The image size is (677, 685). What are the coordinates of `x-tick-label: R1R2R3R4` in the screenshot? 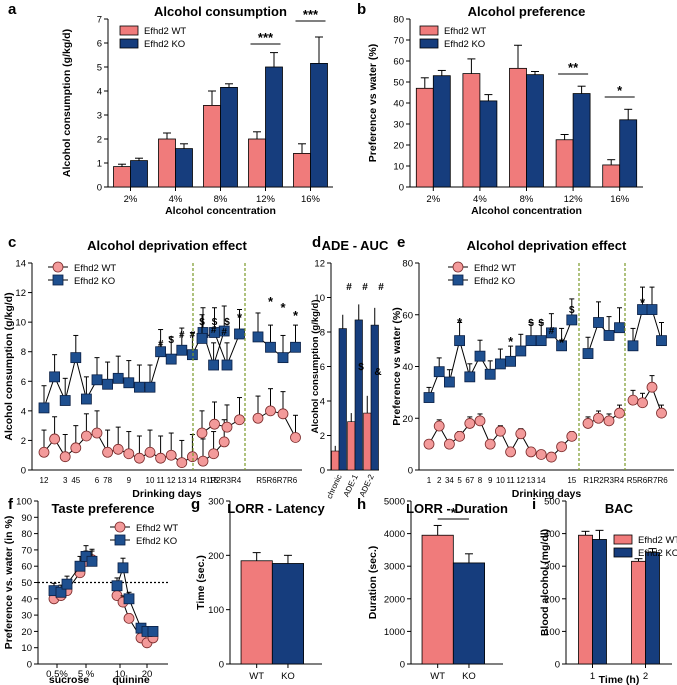 It's located at (603, 480).